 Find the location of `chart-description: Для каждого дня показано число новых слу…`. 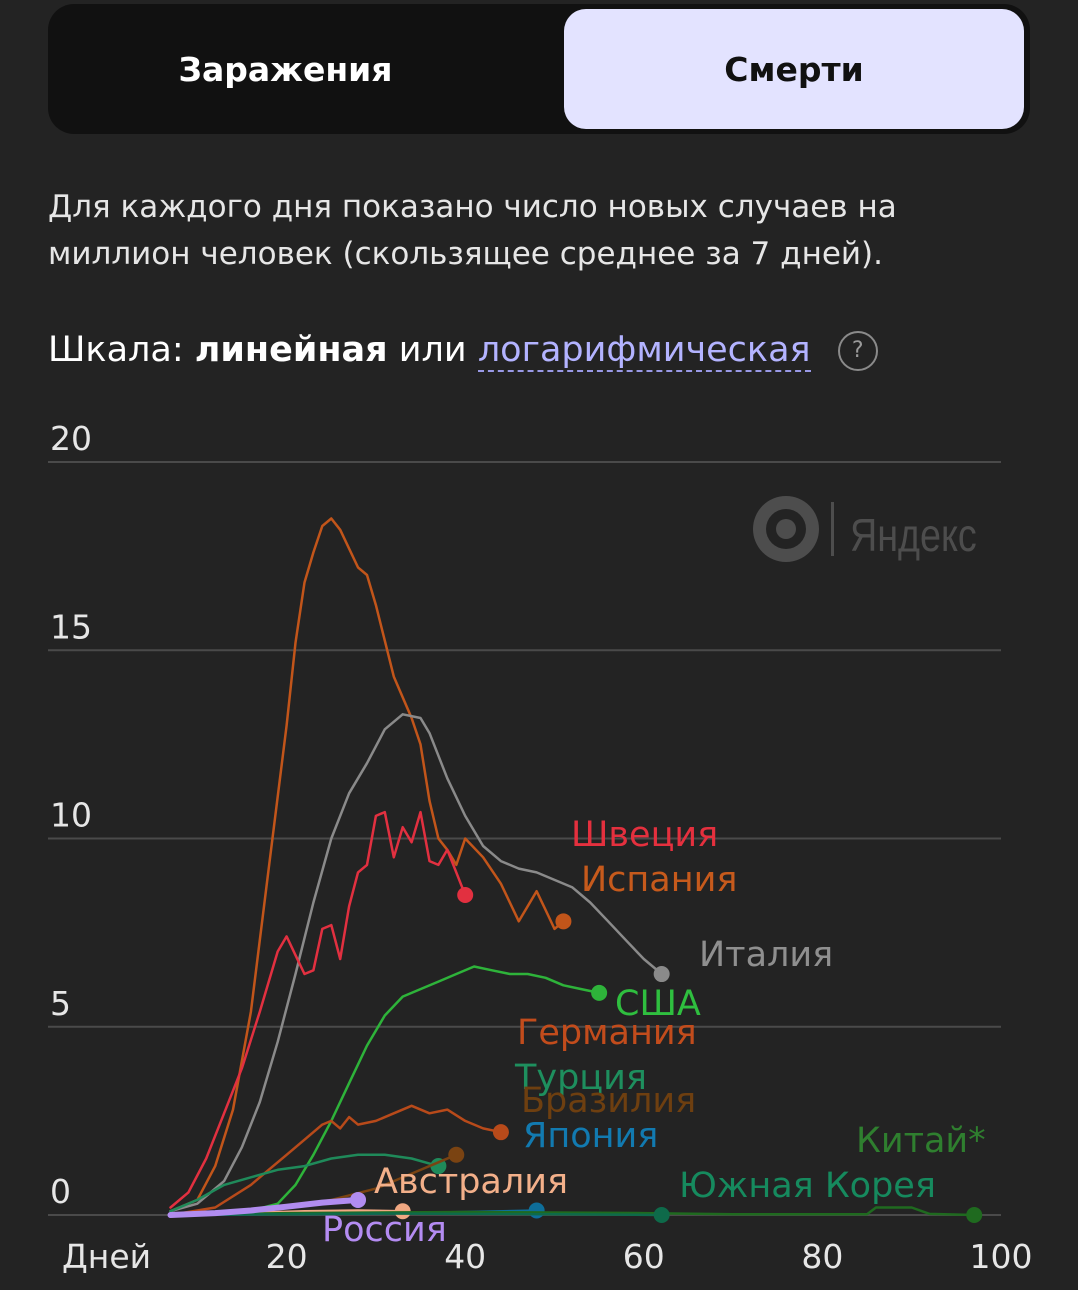

chart-description: Для каждого дня показано число новых слу… is located at coordinates (472, 230).